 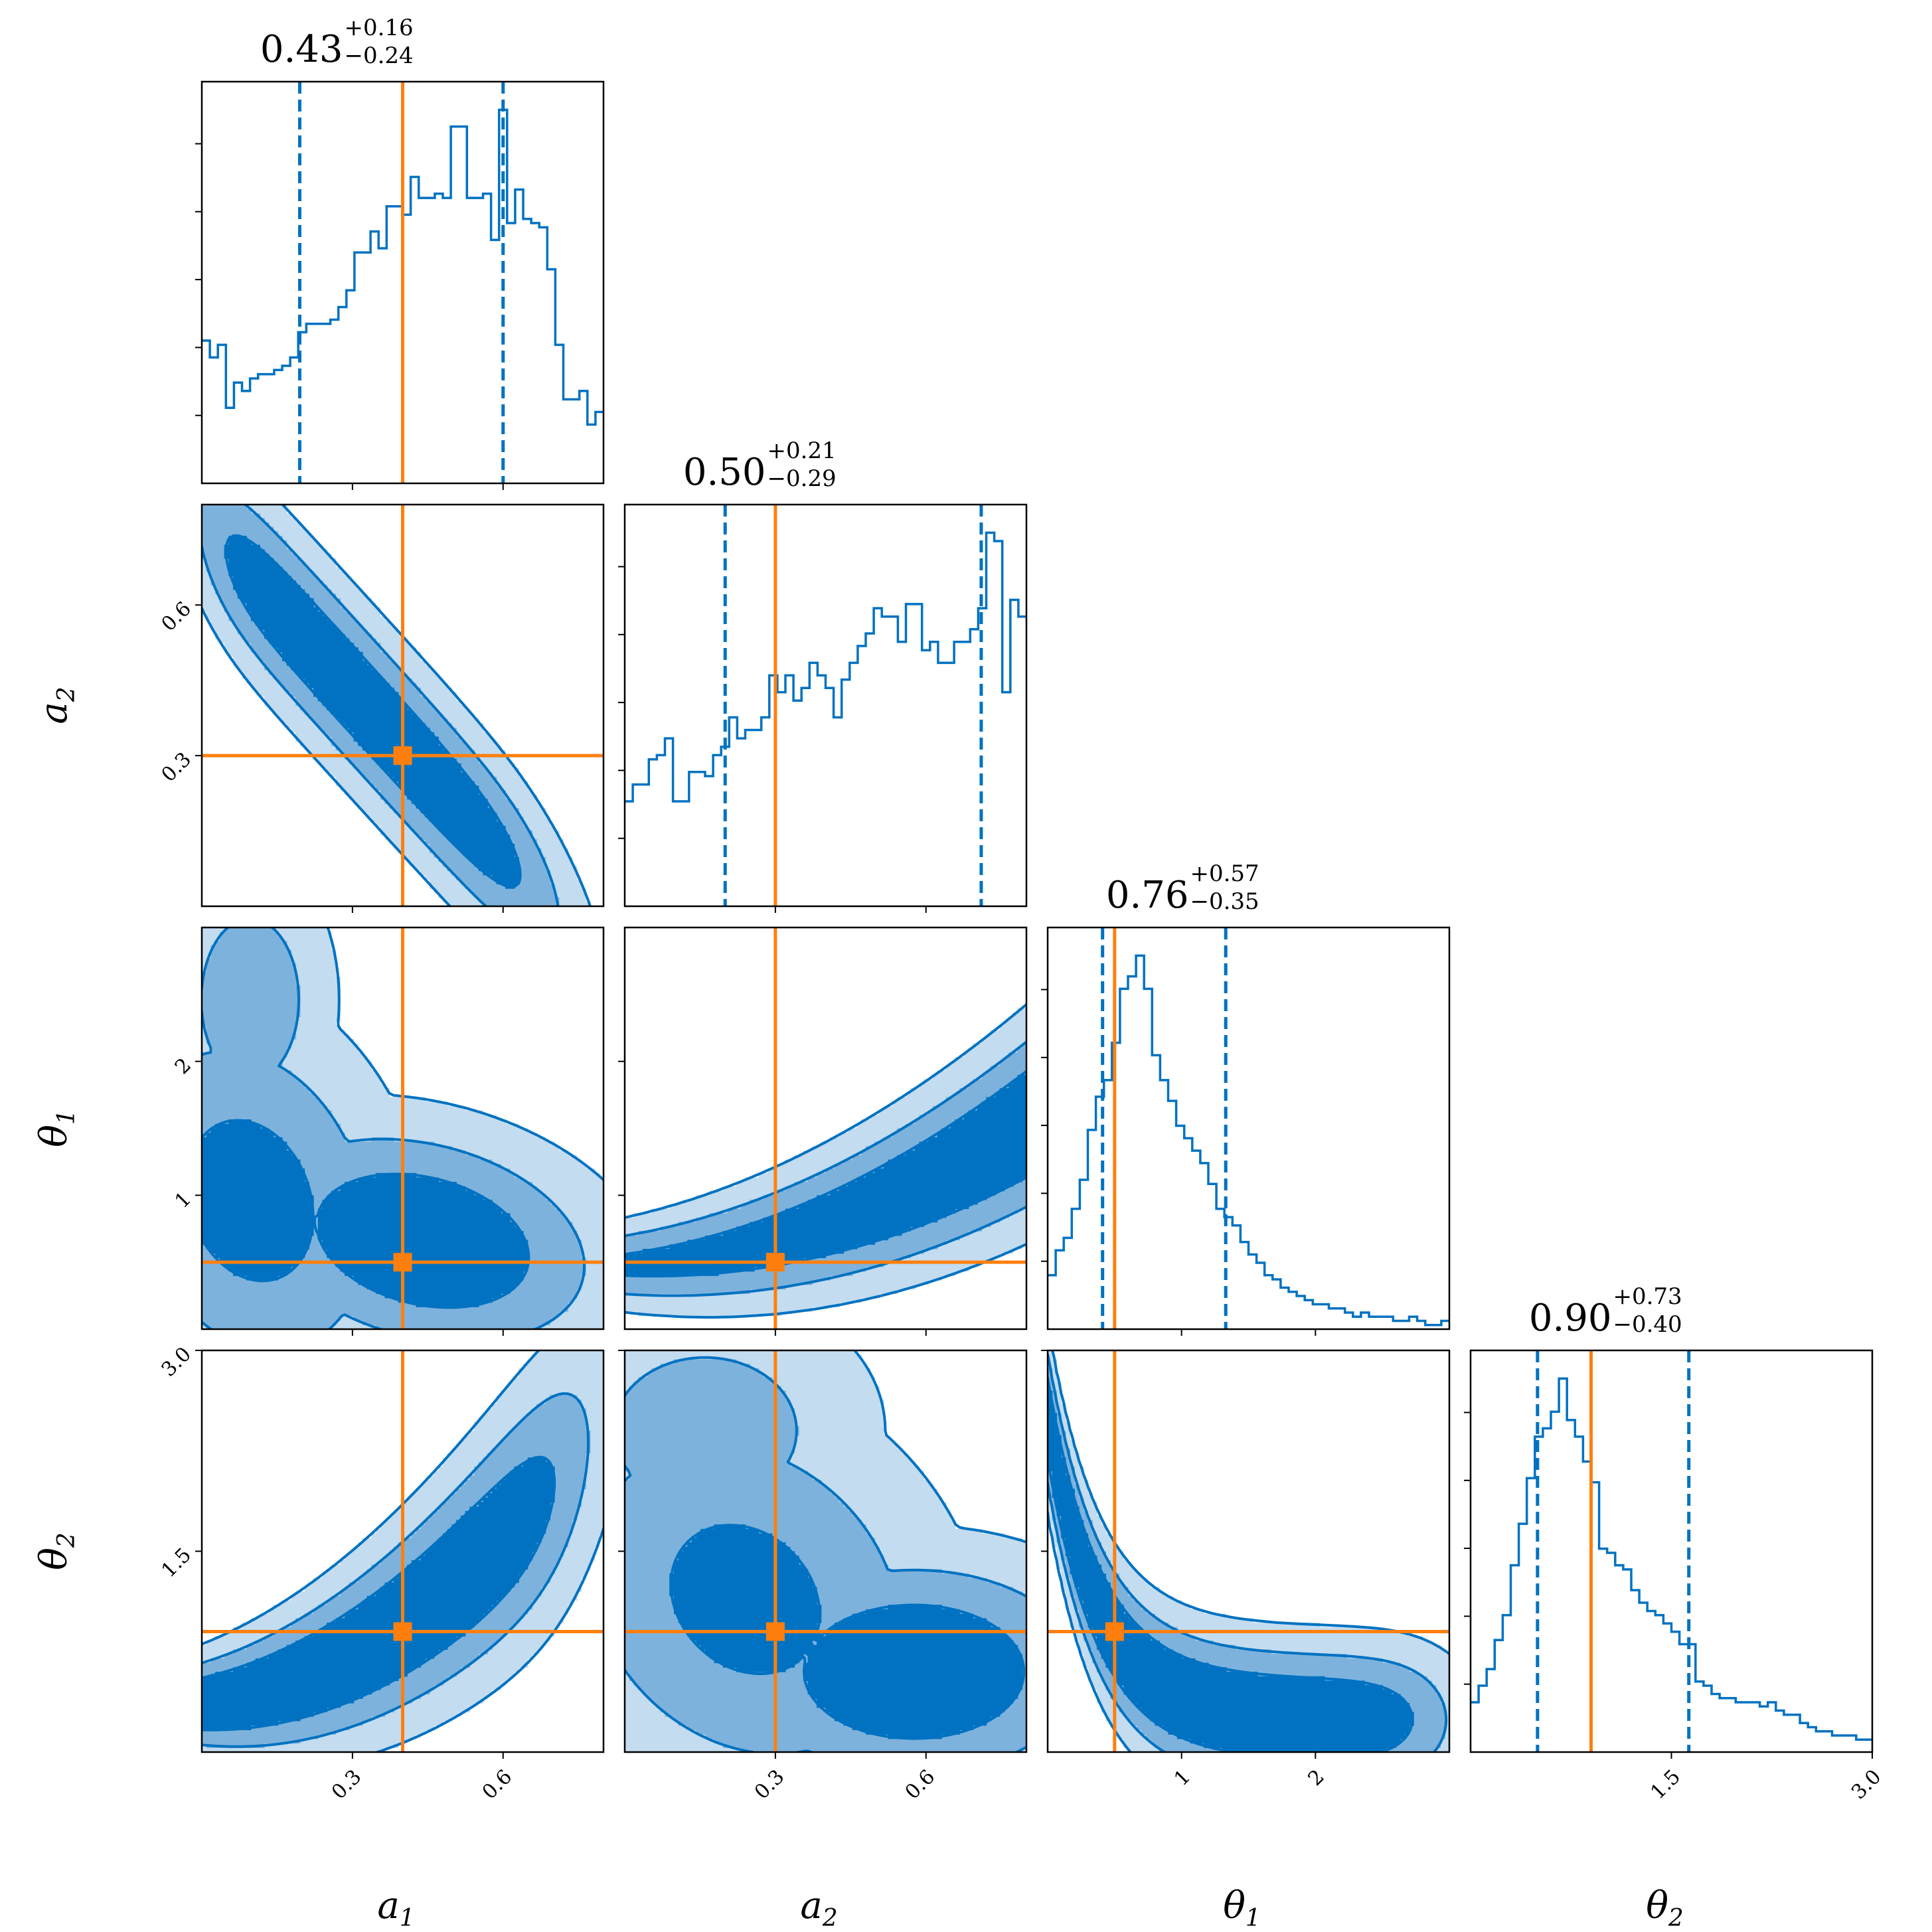 I want to click on joint-panel-a2-theta1, so click(x=825, y=1128).